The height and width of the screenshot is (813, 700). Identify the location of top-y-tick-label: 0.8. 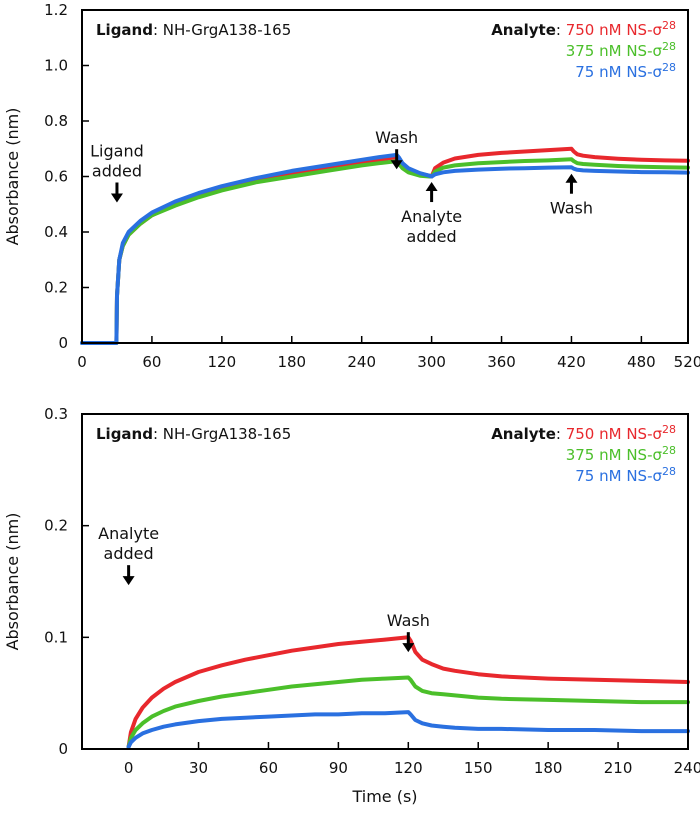
(56, 121).